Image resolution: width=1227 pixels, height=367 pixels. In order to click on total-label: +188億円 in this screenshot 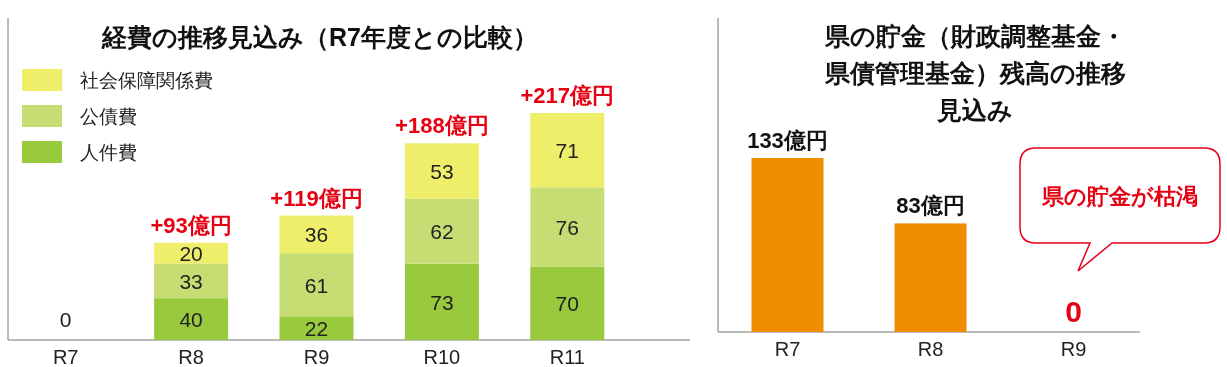, I will do `click(442, 126)`.